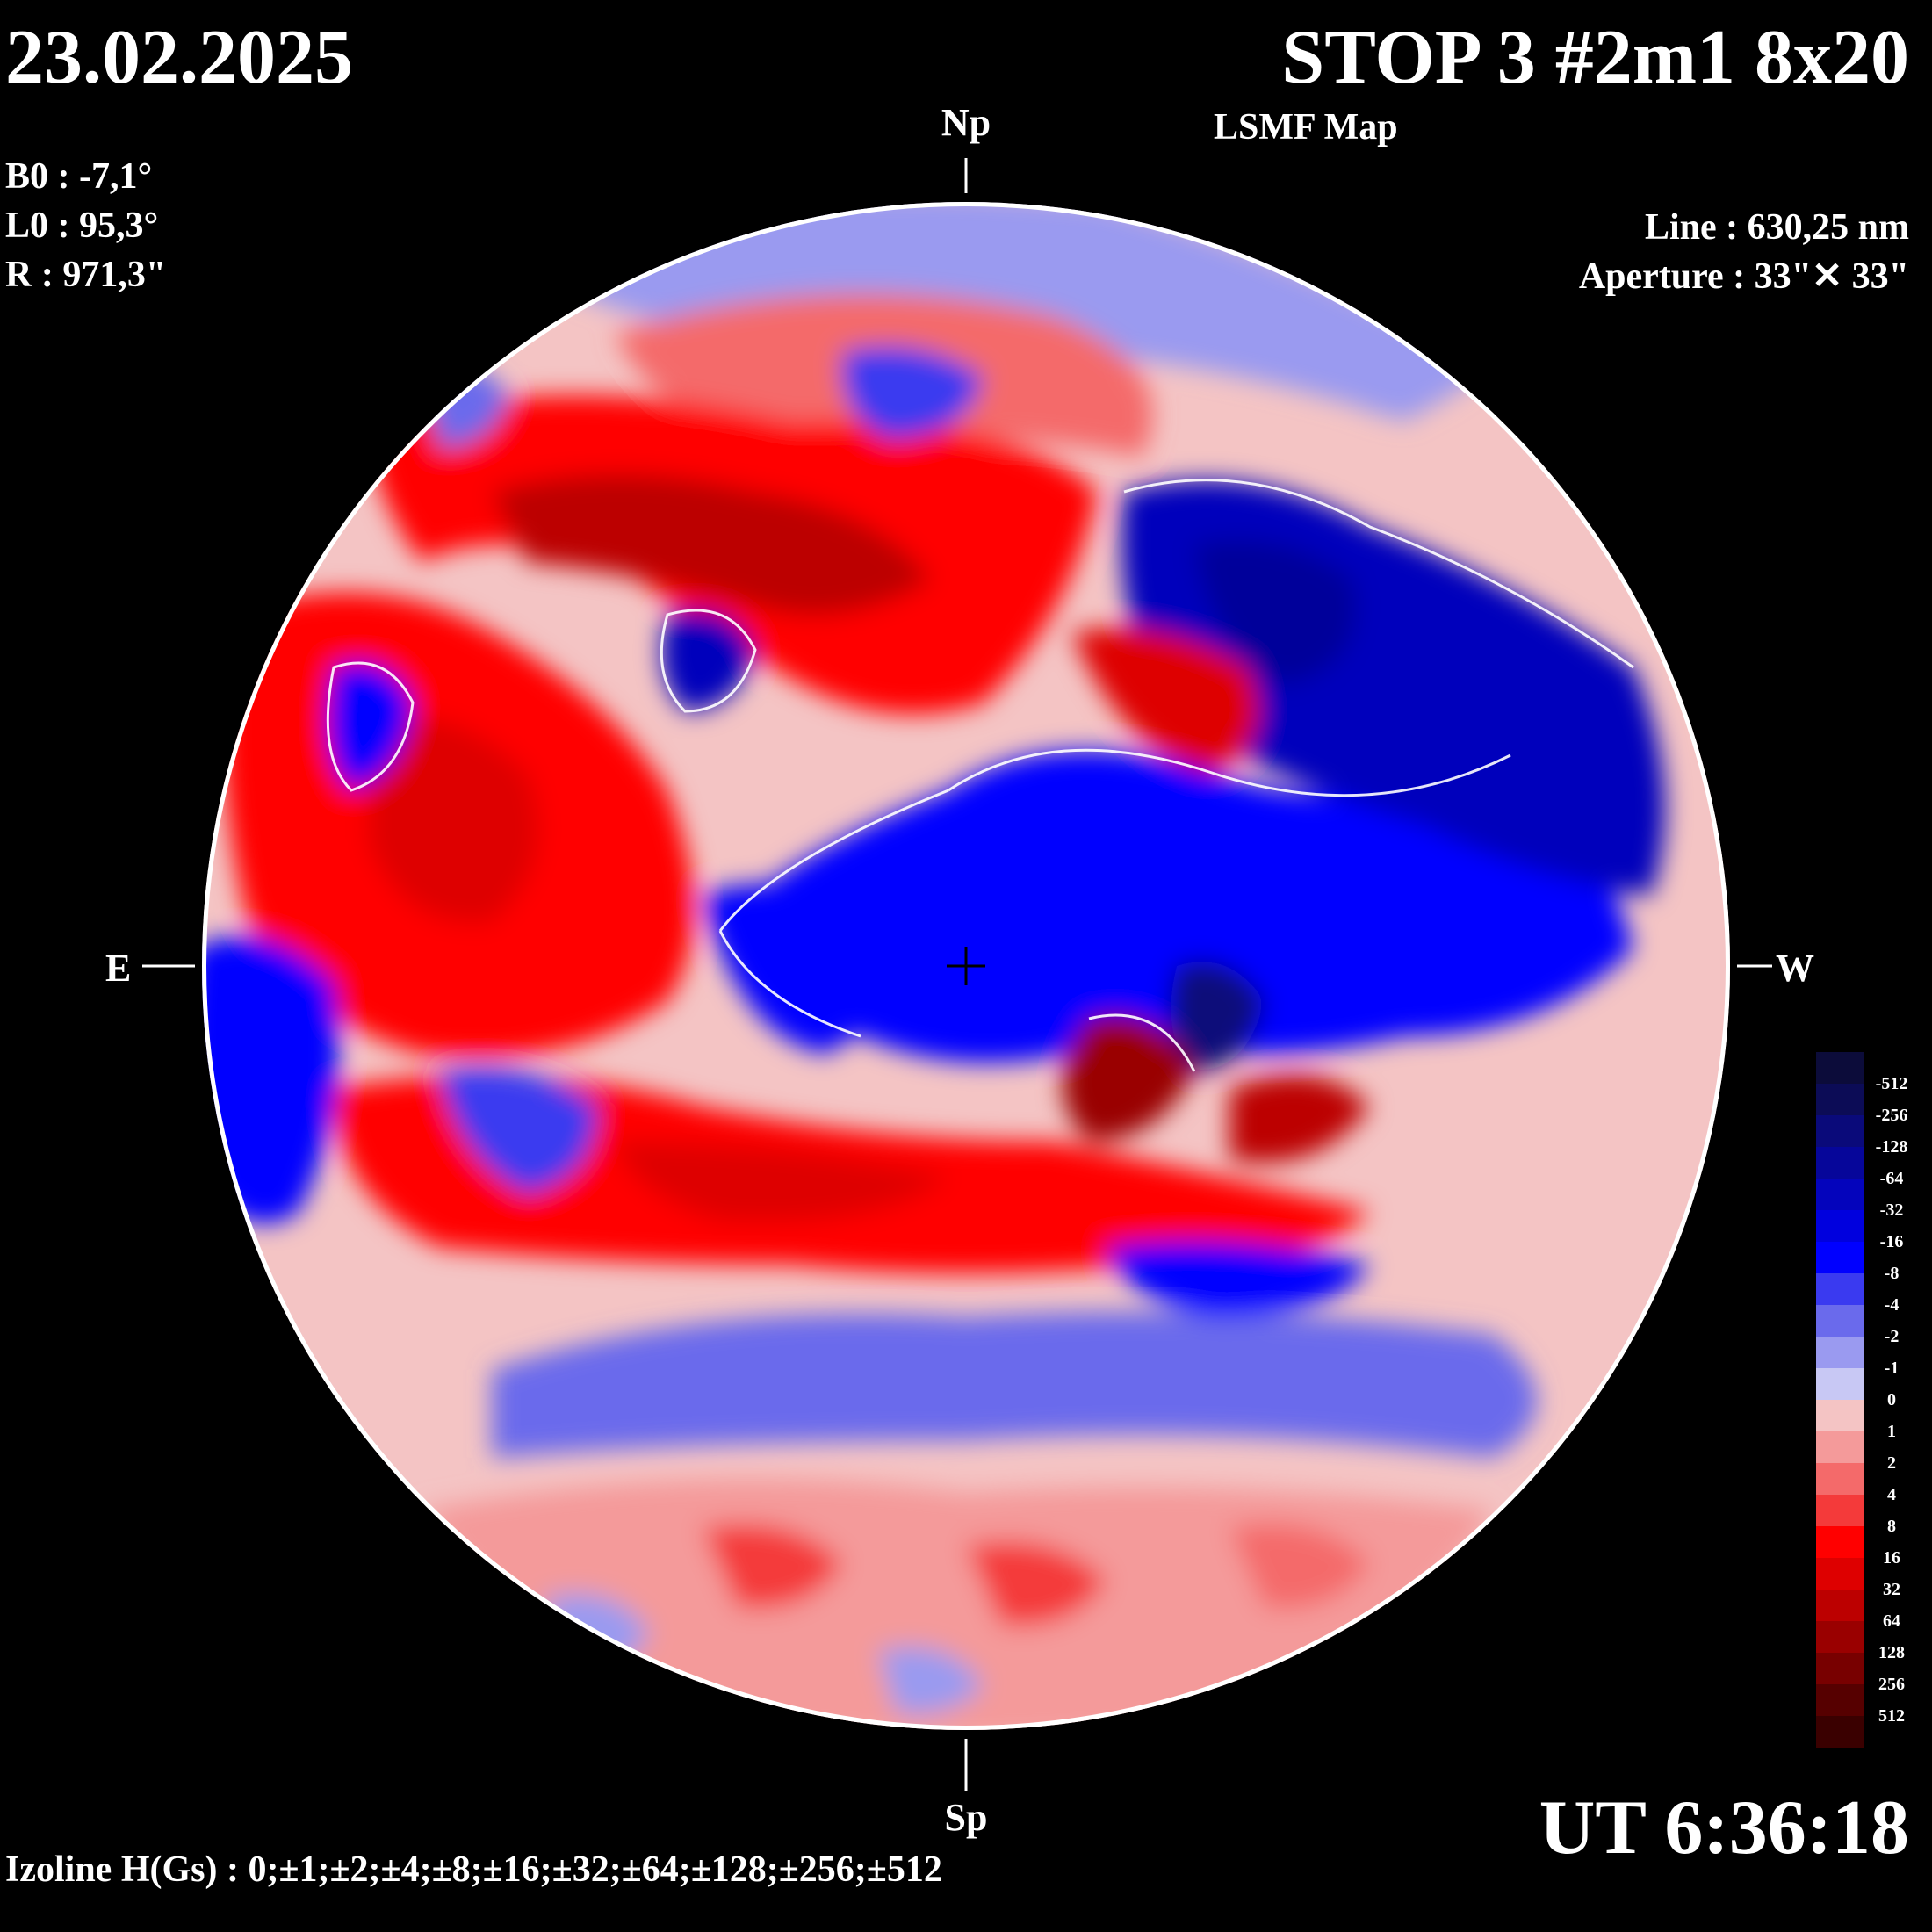 The height and width of the screenshot is (1932, 1932). Describe the element at coordinates (1891, 1463) in the screenshot. I see `colorbar-label: 2` at that location.